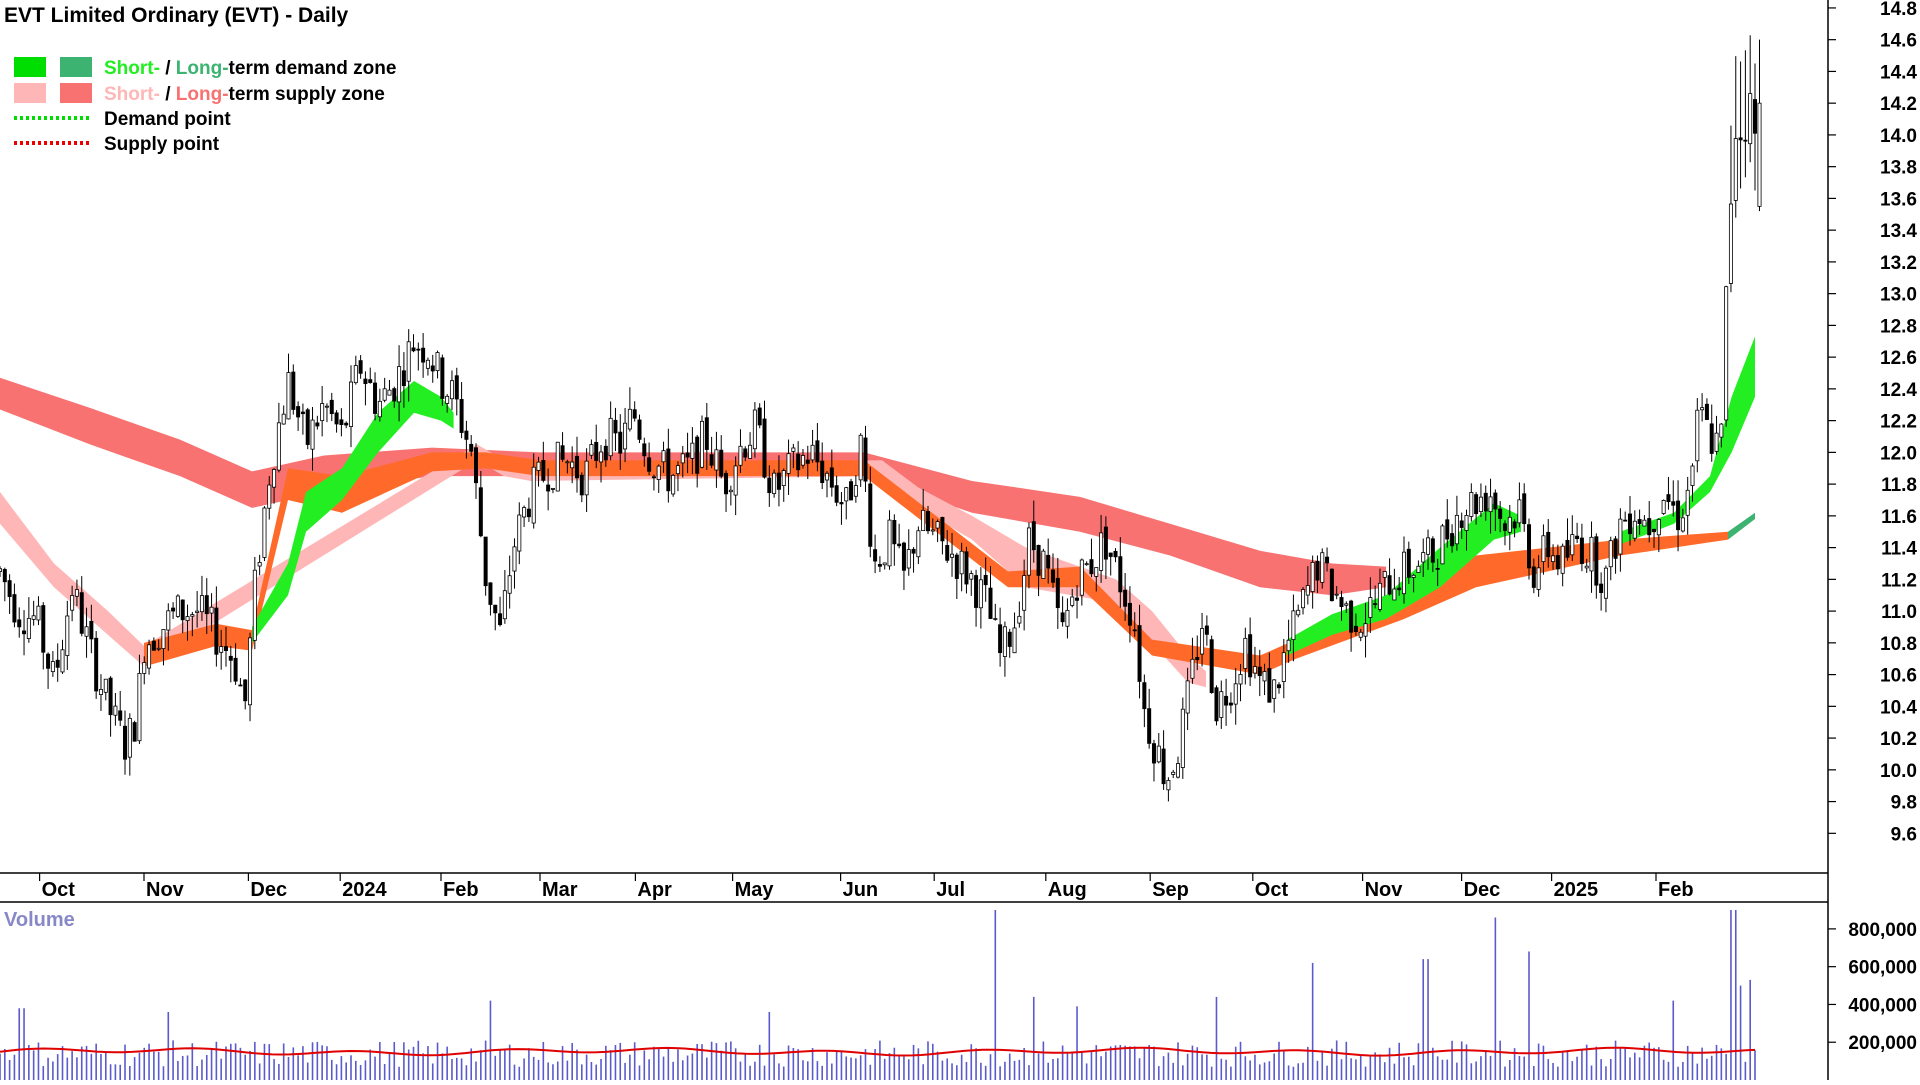  What do you see at coordinates (1882, 1043) in the screenshot?
I see `volume-tick-label: 200,000` at bounding box center [1882, 1043].